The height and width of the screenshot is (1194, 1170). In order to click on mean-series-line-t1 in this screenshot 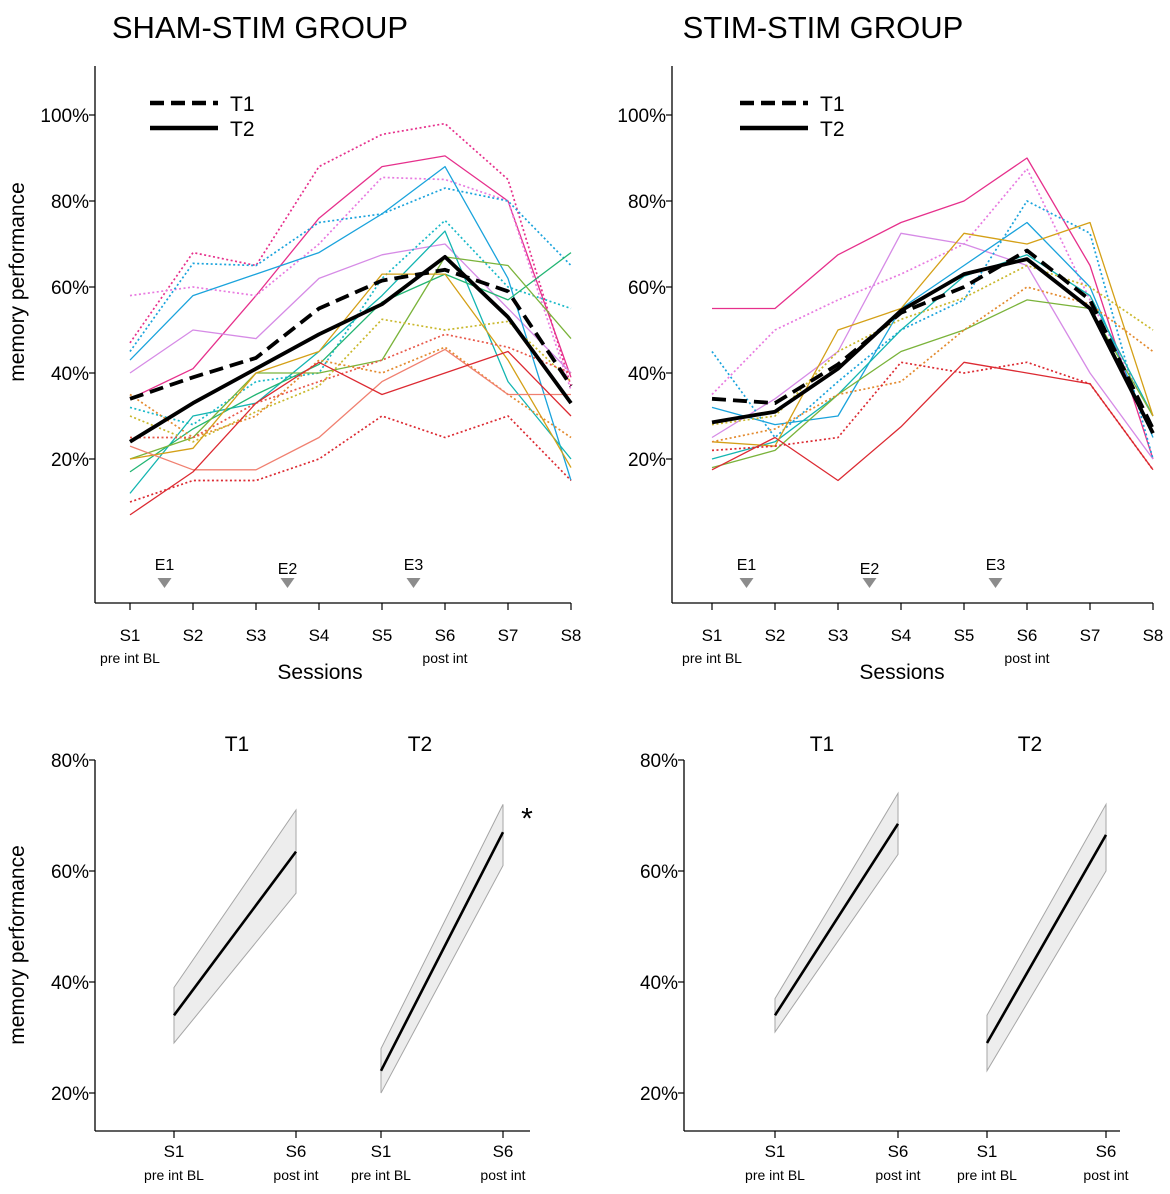, I will do `click(933, 339)`.